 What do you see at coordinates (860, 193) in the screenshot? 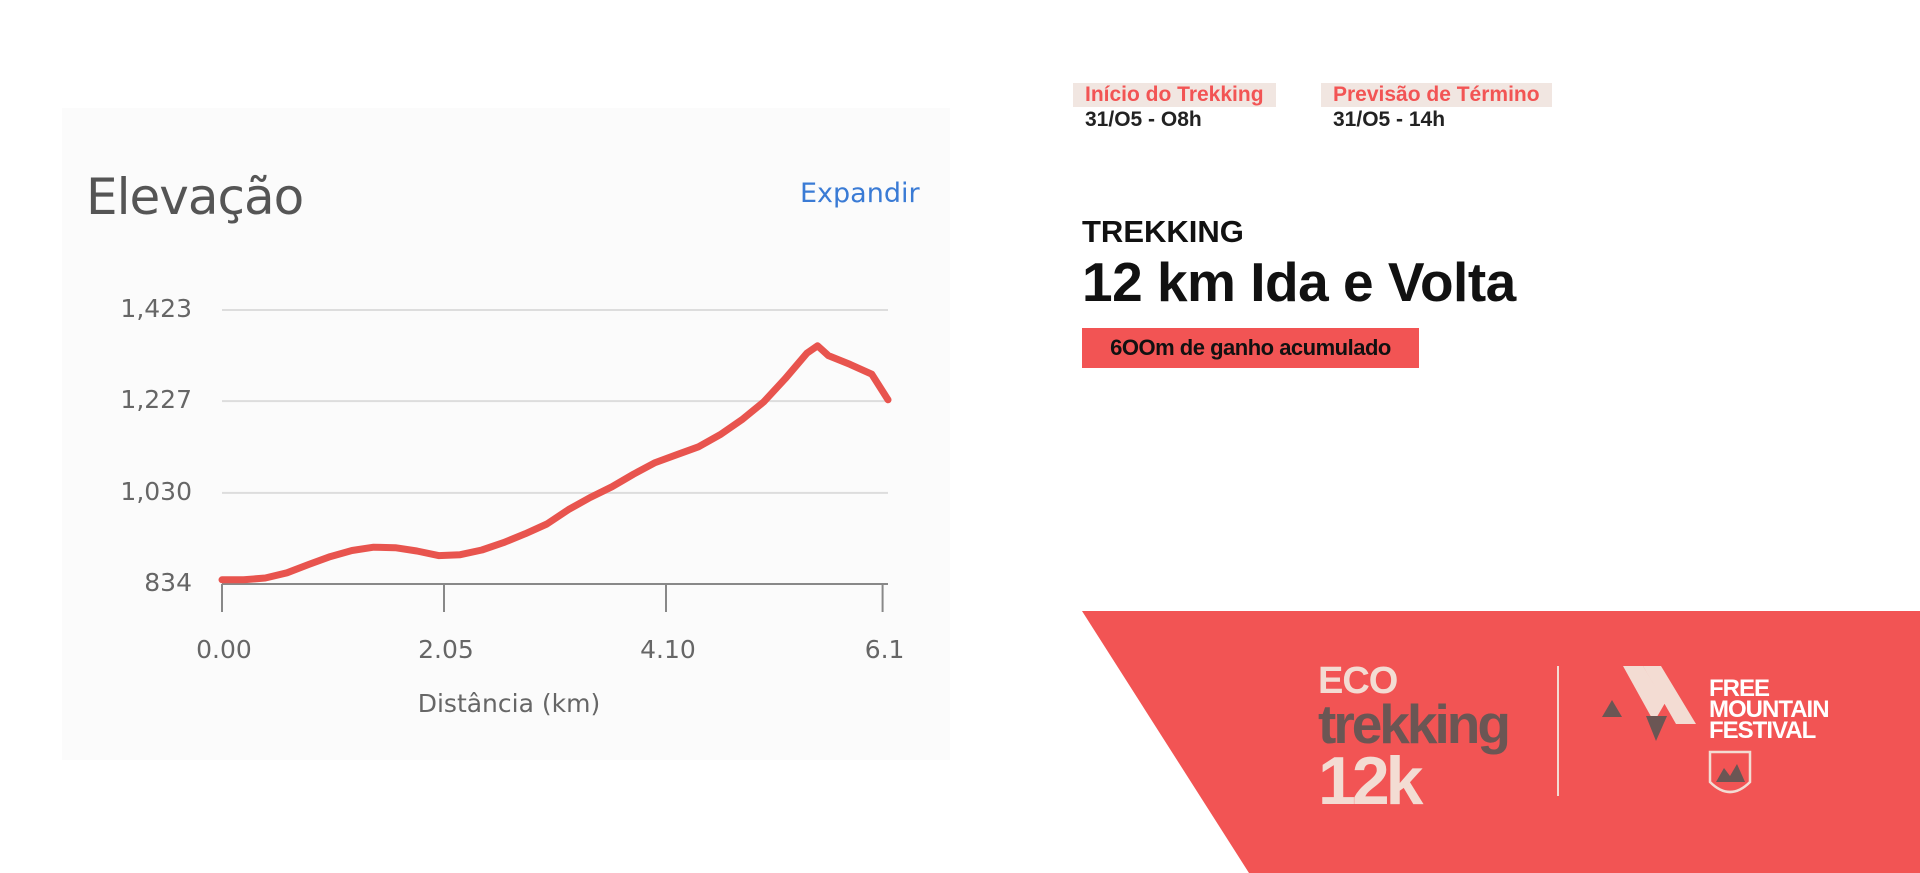
I see `expand-link: Expandir` at bounding box center [860, 193].